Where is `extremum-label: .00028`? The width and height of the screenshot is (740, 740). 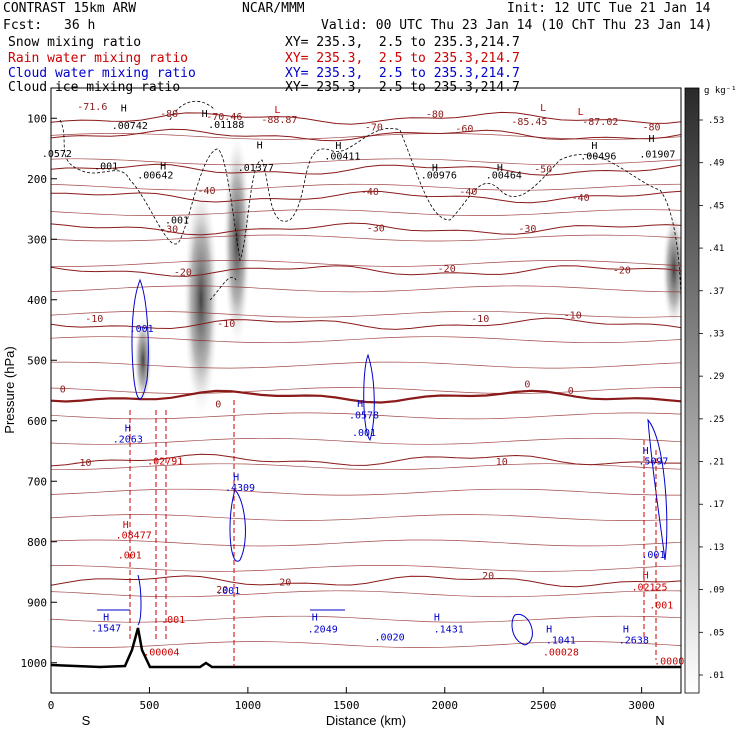 extremum-label: .00028 is located at coordinates (561, 653).